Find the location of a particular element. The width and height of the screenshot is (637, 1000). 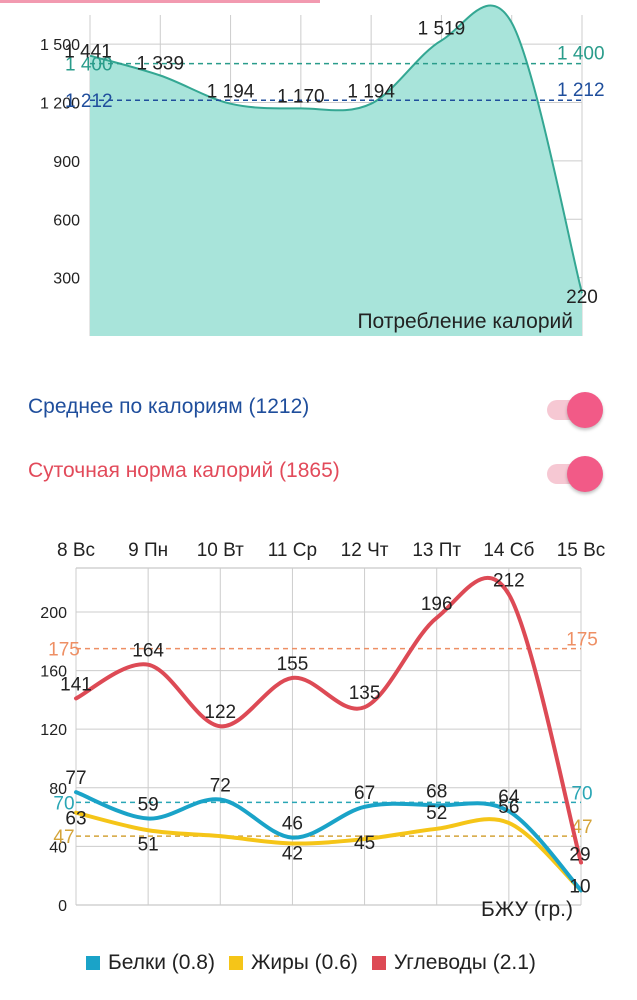

data-value-label: 64 is located at coordinates (509, 797).